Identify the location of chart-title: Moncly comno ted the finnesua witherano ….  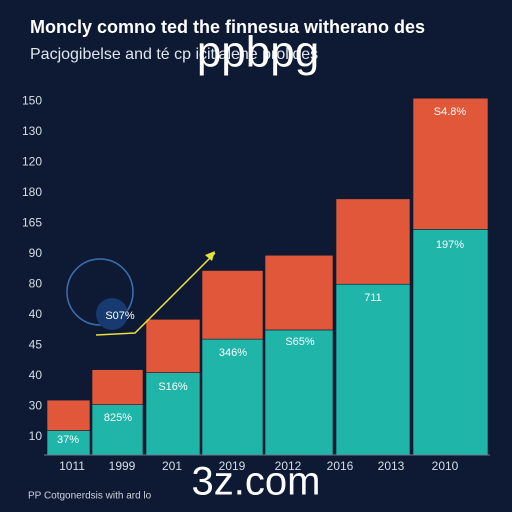
(227, 27).